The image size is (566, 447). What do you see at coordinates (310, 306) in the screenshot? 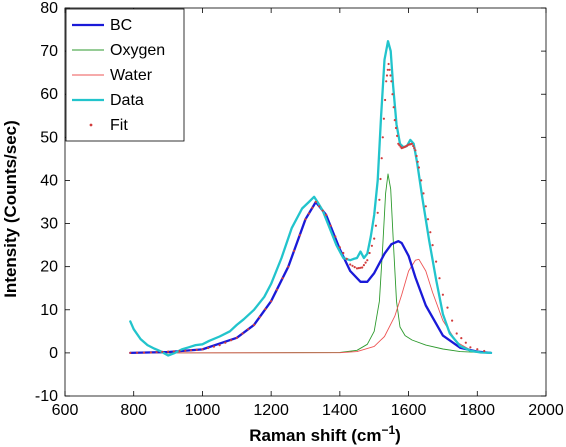
I see `series-water-line` at bounding box center [310, 306].